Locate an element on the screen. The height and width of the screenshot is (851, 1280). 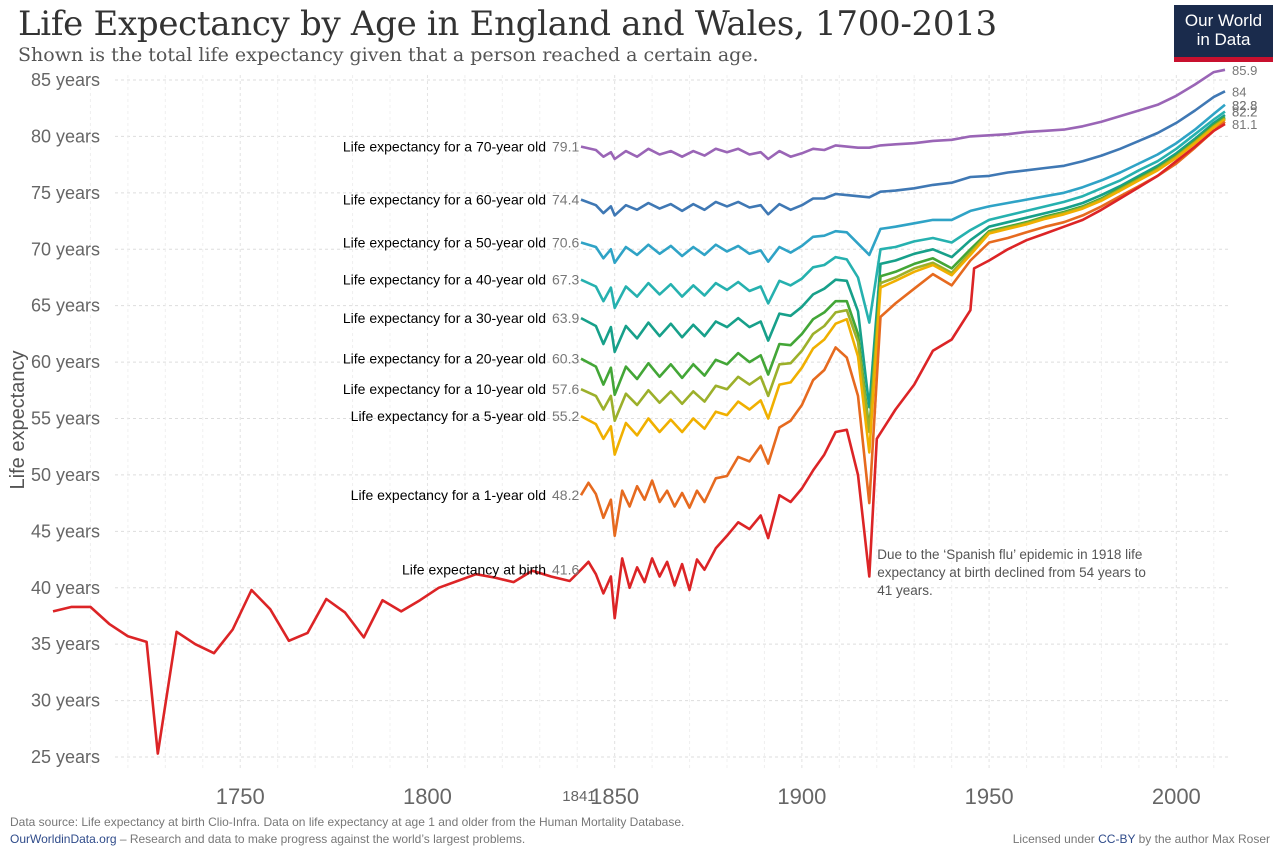
series-label: Life expectancy for a 20-year old is located at coordinates (444, 359).